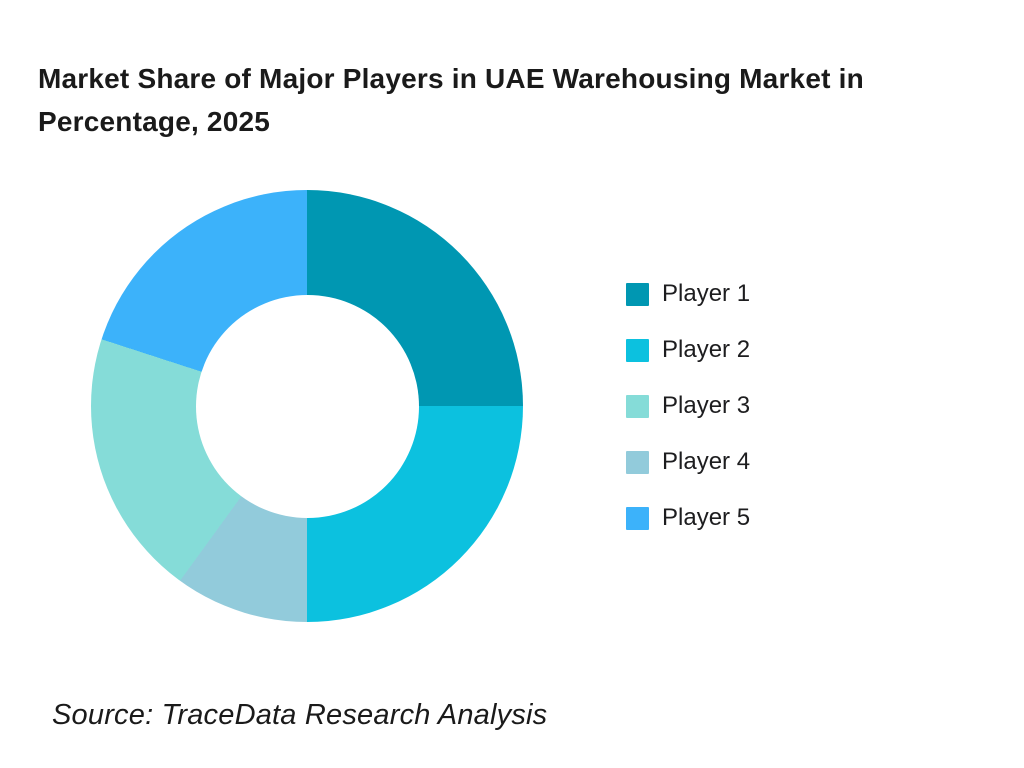  I want to click on legend-label: Player 4, so click(706, 461).